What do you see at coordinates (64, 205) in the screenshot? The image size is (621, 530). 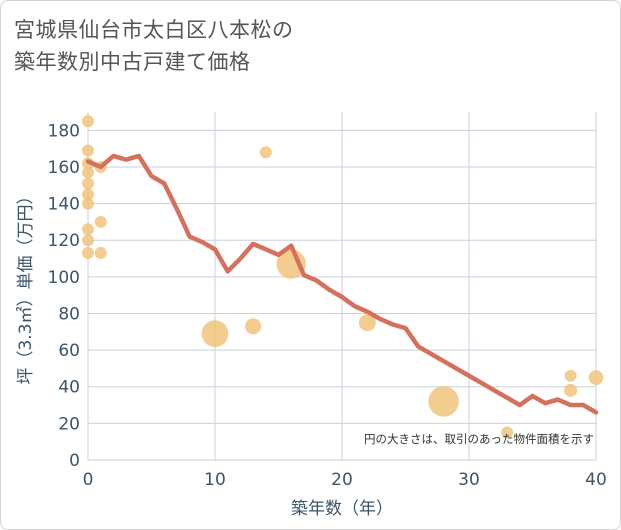 I see `y-tick-label: 140` at bounding box center [64, 205].